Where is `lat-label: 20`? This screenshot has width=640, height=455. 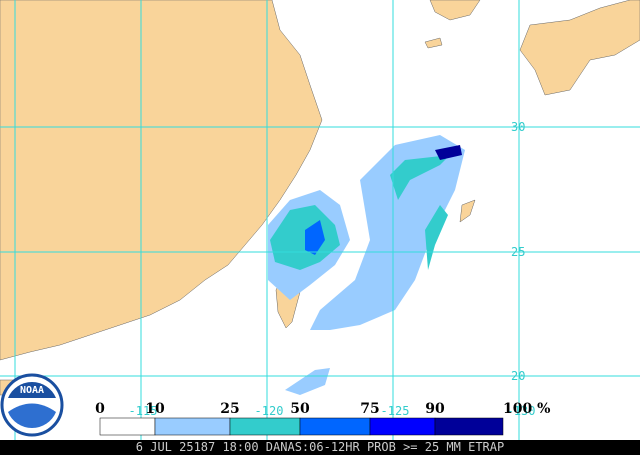 lat-label: 20 is located at coordinates (518, 376).